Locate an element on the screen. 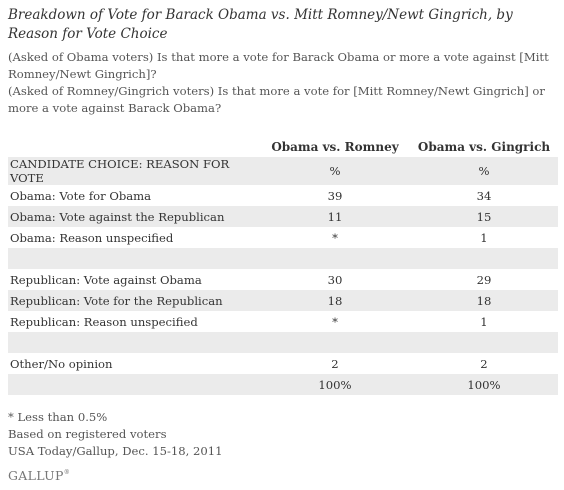 The image size is (564, 490). gingrich-value: 15 is located at coordinates (484, 216).